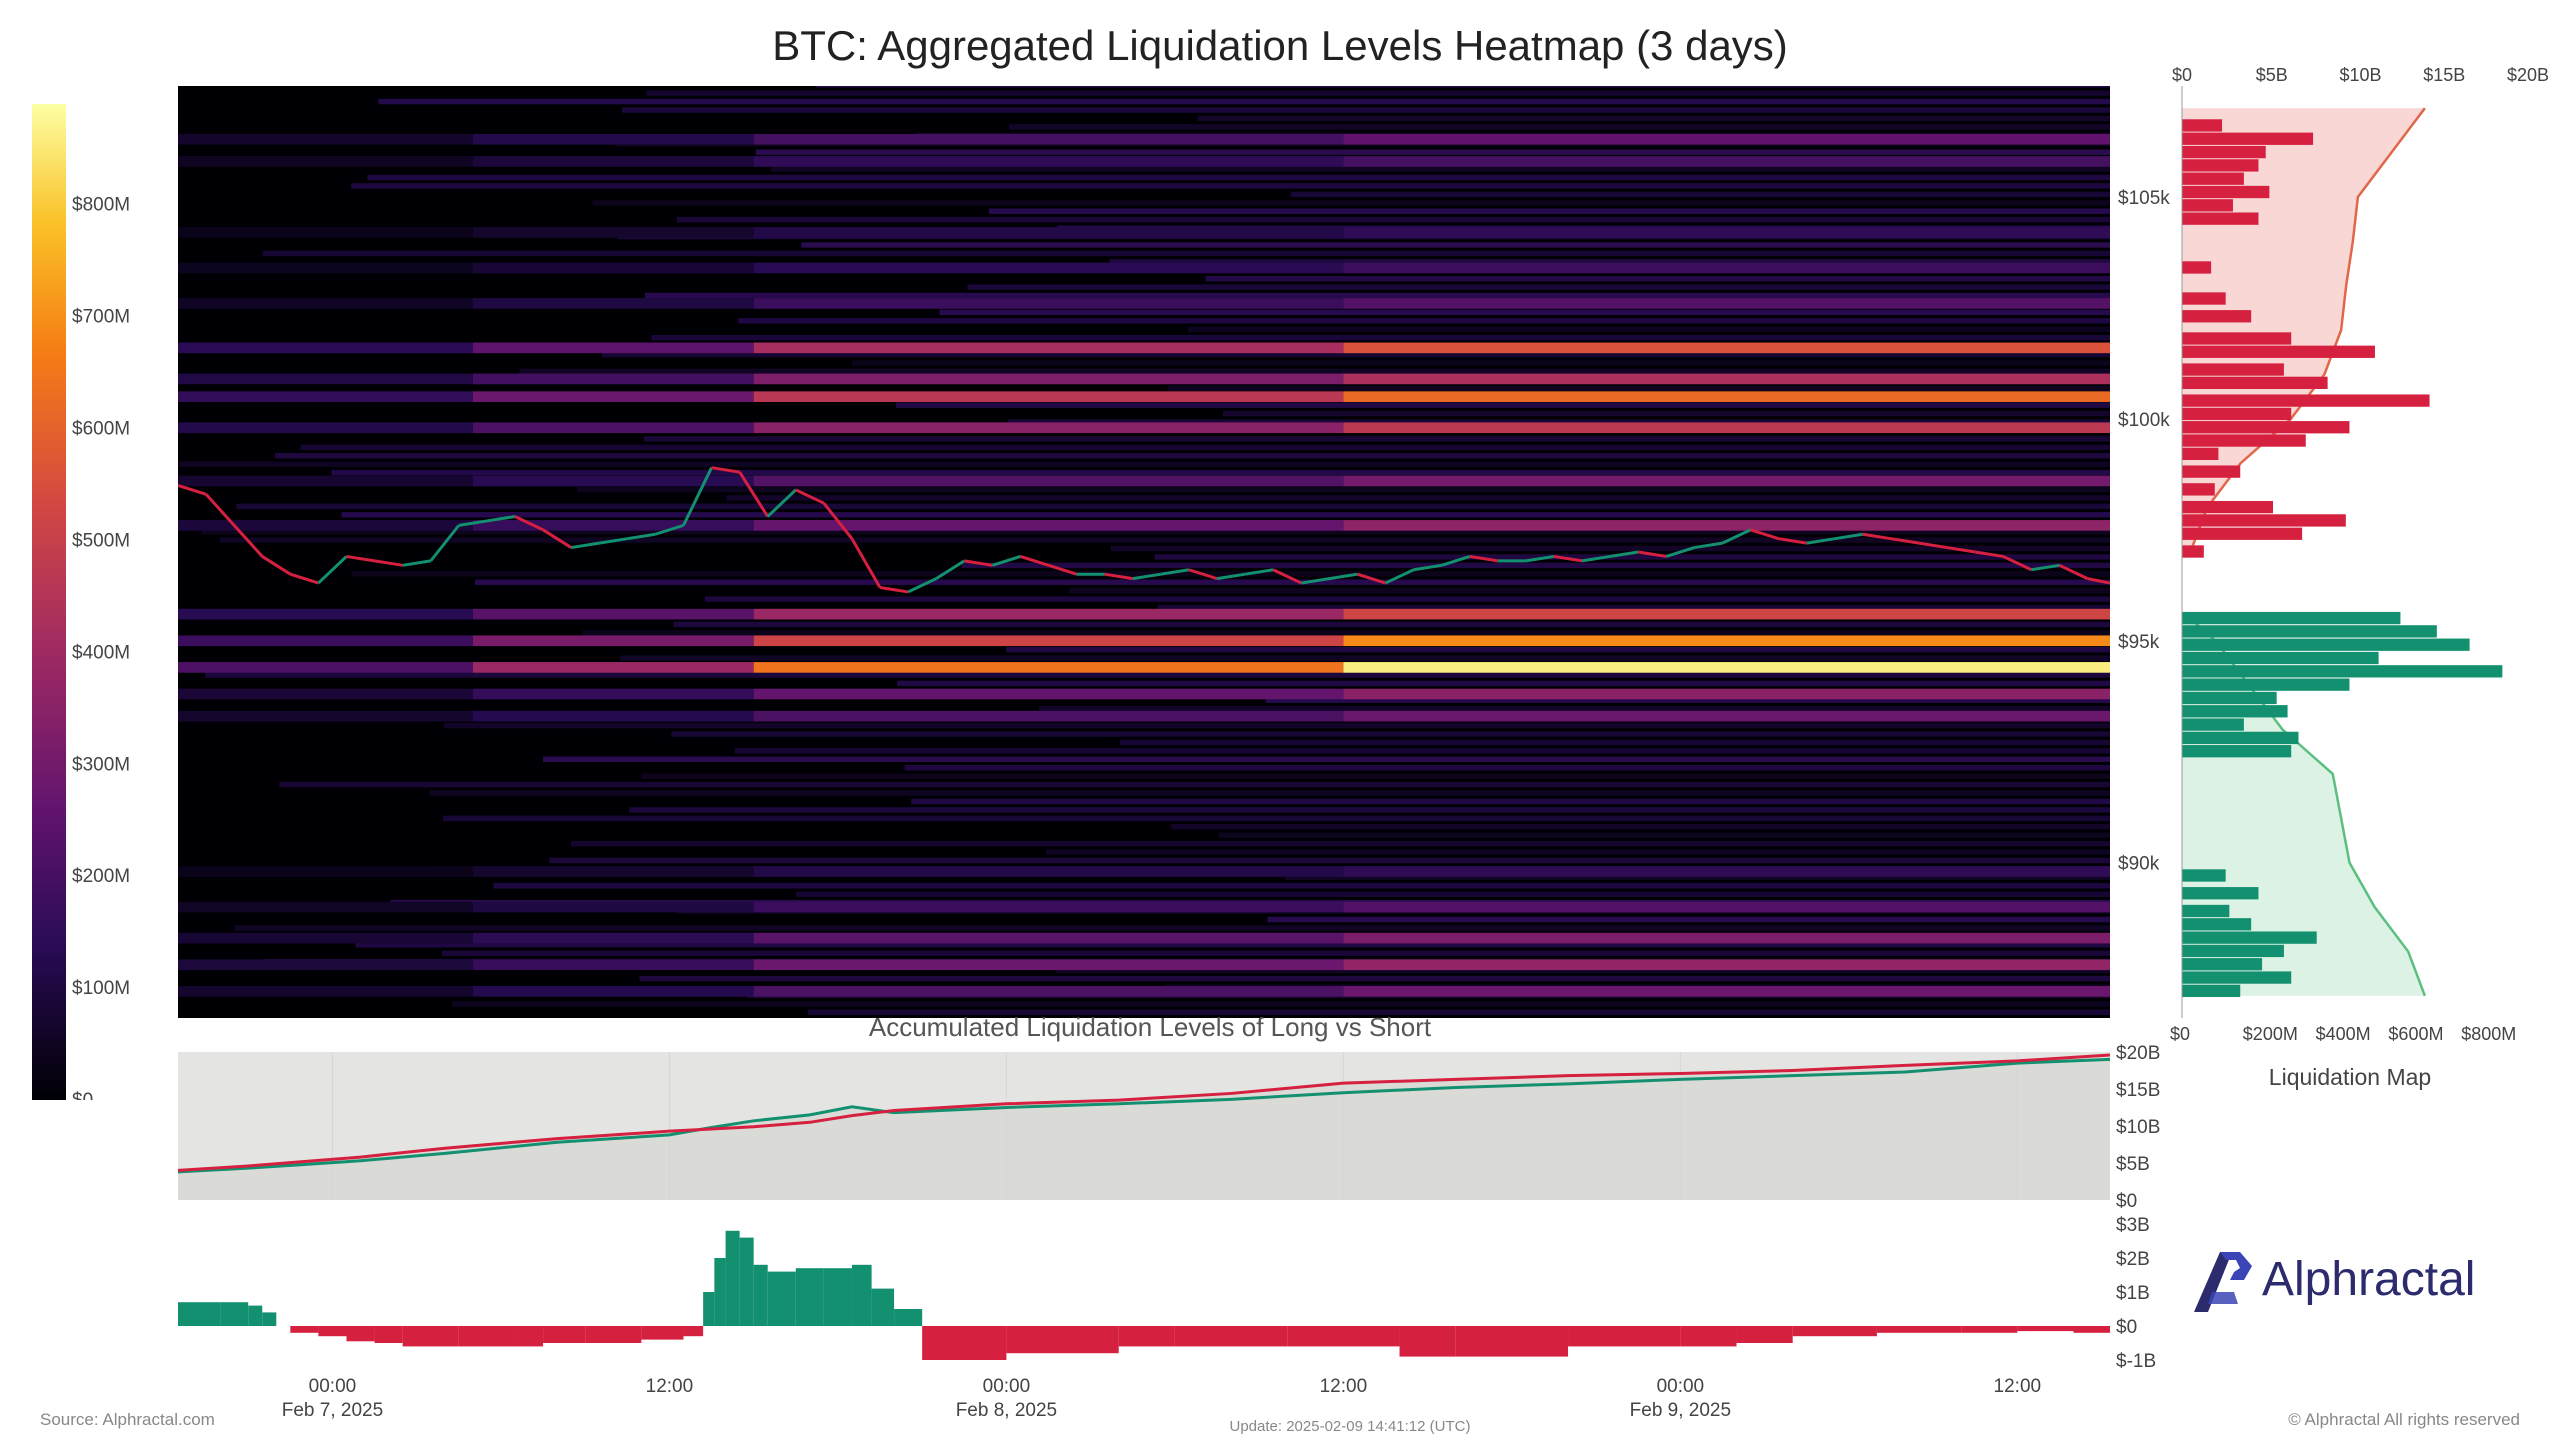 This screenshot has width=2560, height=1440. Describe the element at coordinates (2138, 1090) in the screenshot. I see `accumulated-tick-label: $15B` at that location.